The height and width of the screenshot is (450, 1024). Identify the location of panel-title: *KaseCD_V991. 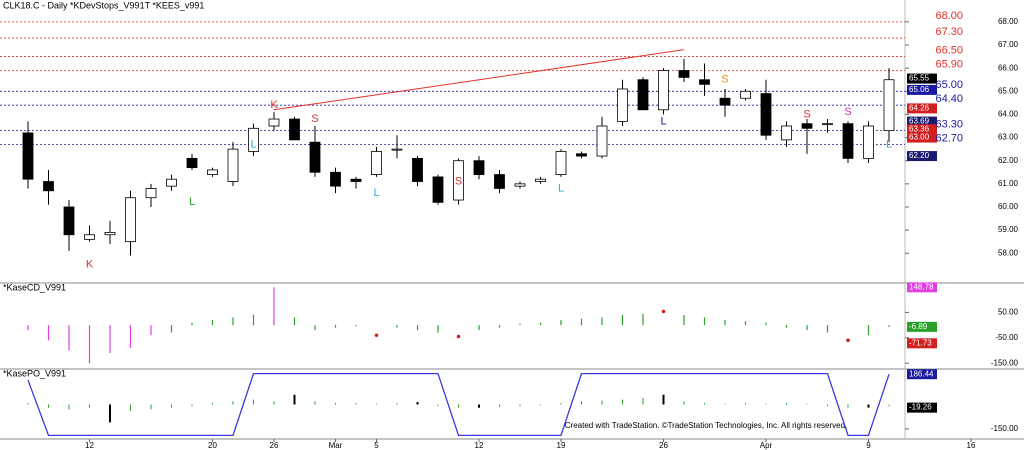
(34, 287).